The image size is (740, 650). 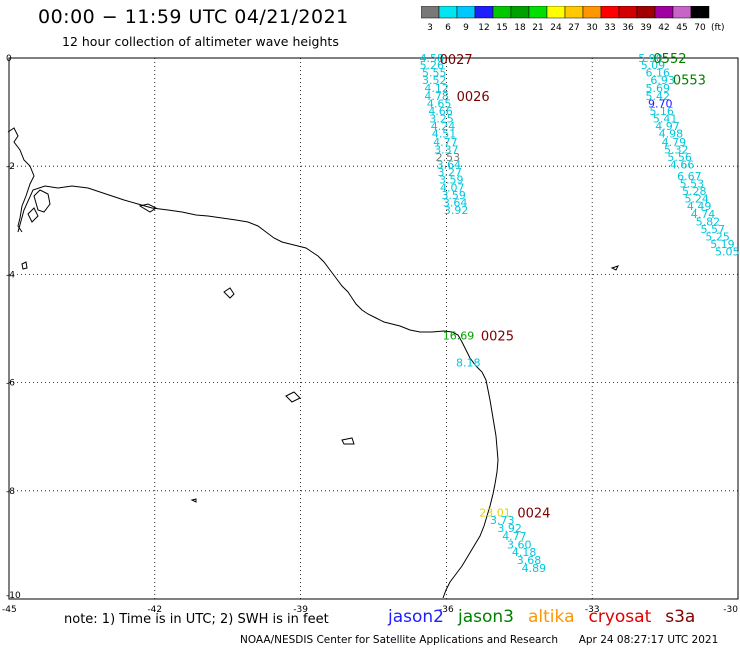 What do you see at coordinates (432, 58) in the screenshot?
I see `wave-height-value: 4.58` at bounding box center [432, 58].